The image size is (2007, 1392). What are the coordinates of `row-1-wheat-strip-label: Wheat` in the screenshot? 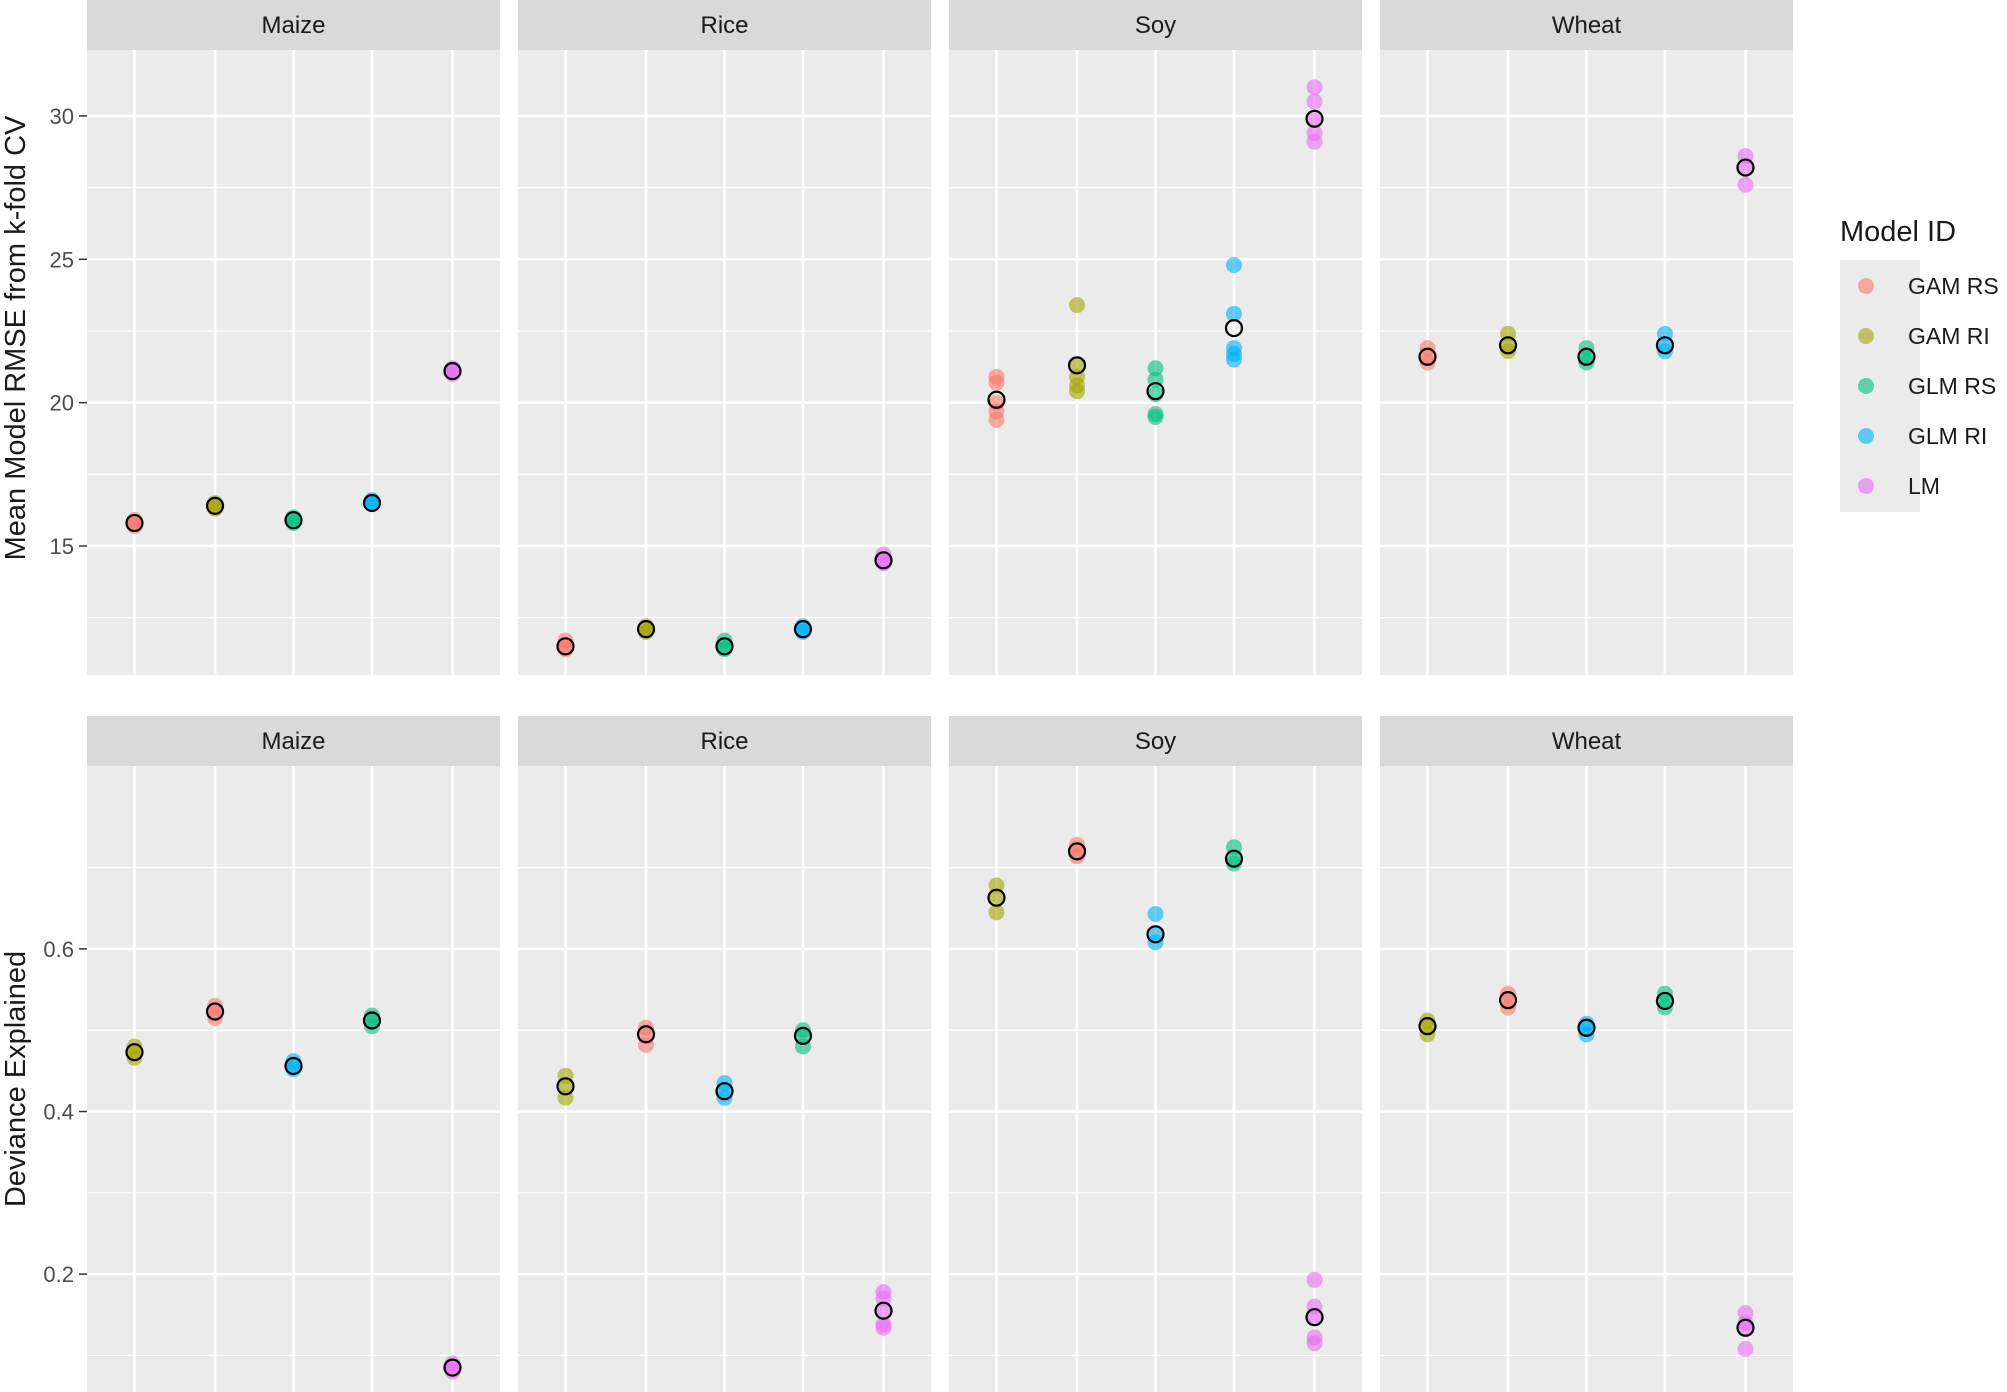 It's located at (1587, 25).